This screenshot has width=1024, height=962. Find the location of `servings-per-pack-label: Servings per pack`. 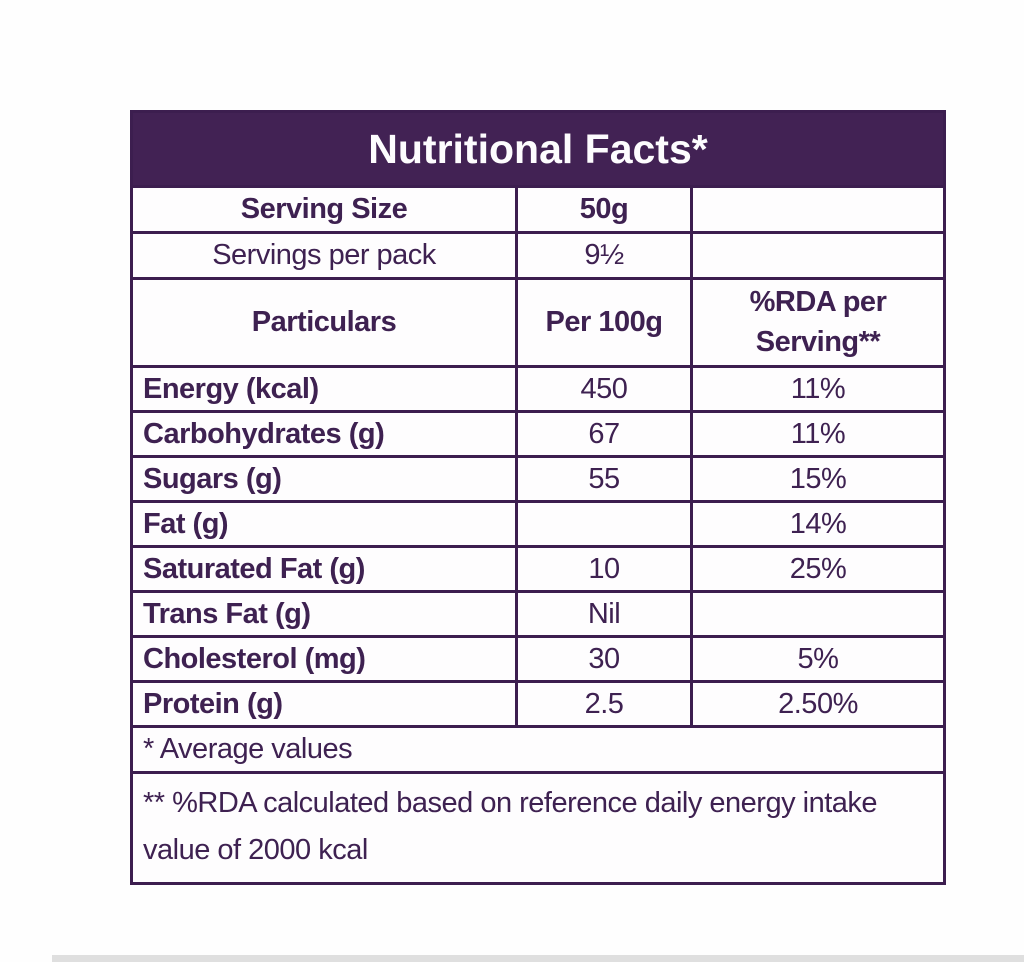

servings-per-pack-label: Servings per pack is located at coordinates (324, 255).